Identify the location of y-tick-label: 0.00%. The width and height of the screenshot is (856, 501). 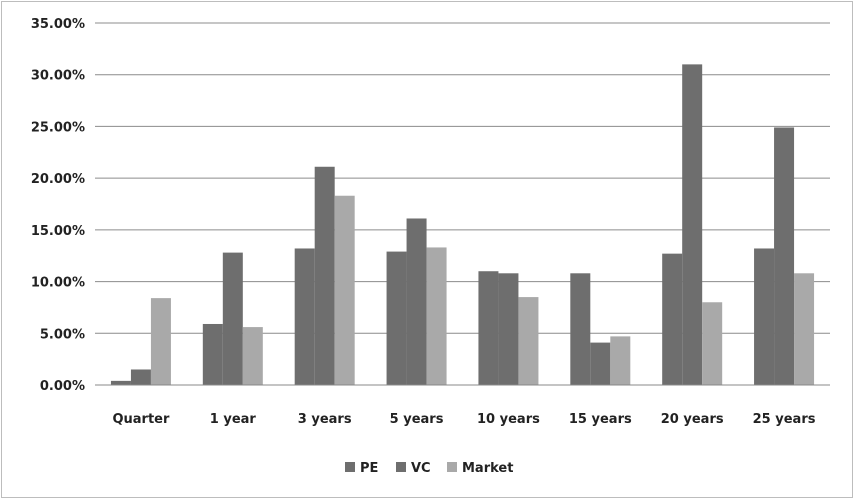
(62, 386).